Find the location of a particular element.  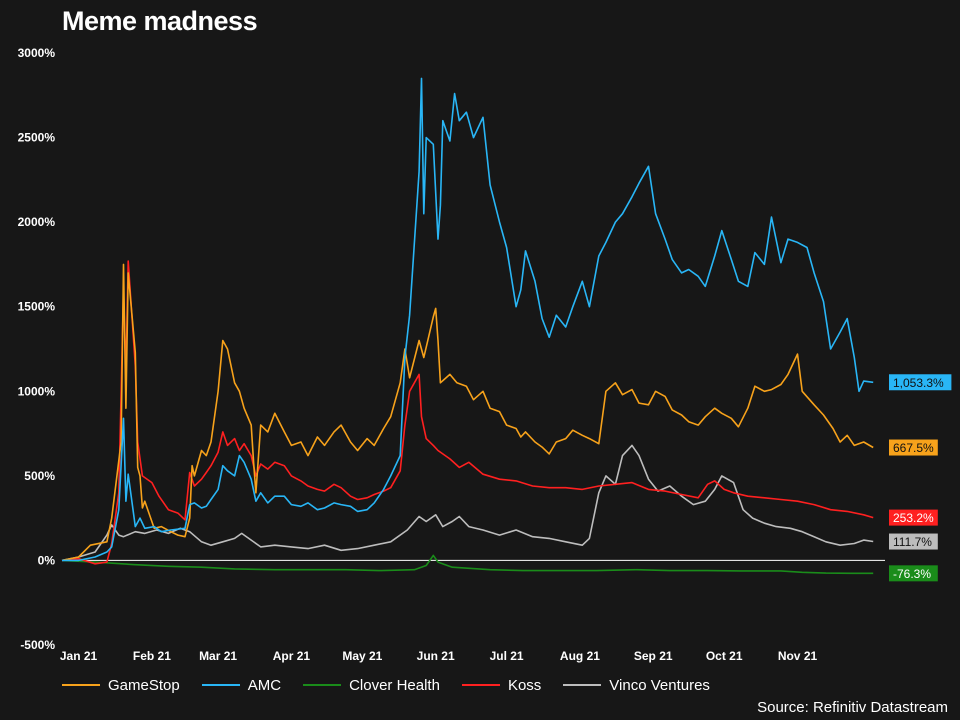

end-label-clover-health: -76.3% is located at coordinates (913, 573).